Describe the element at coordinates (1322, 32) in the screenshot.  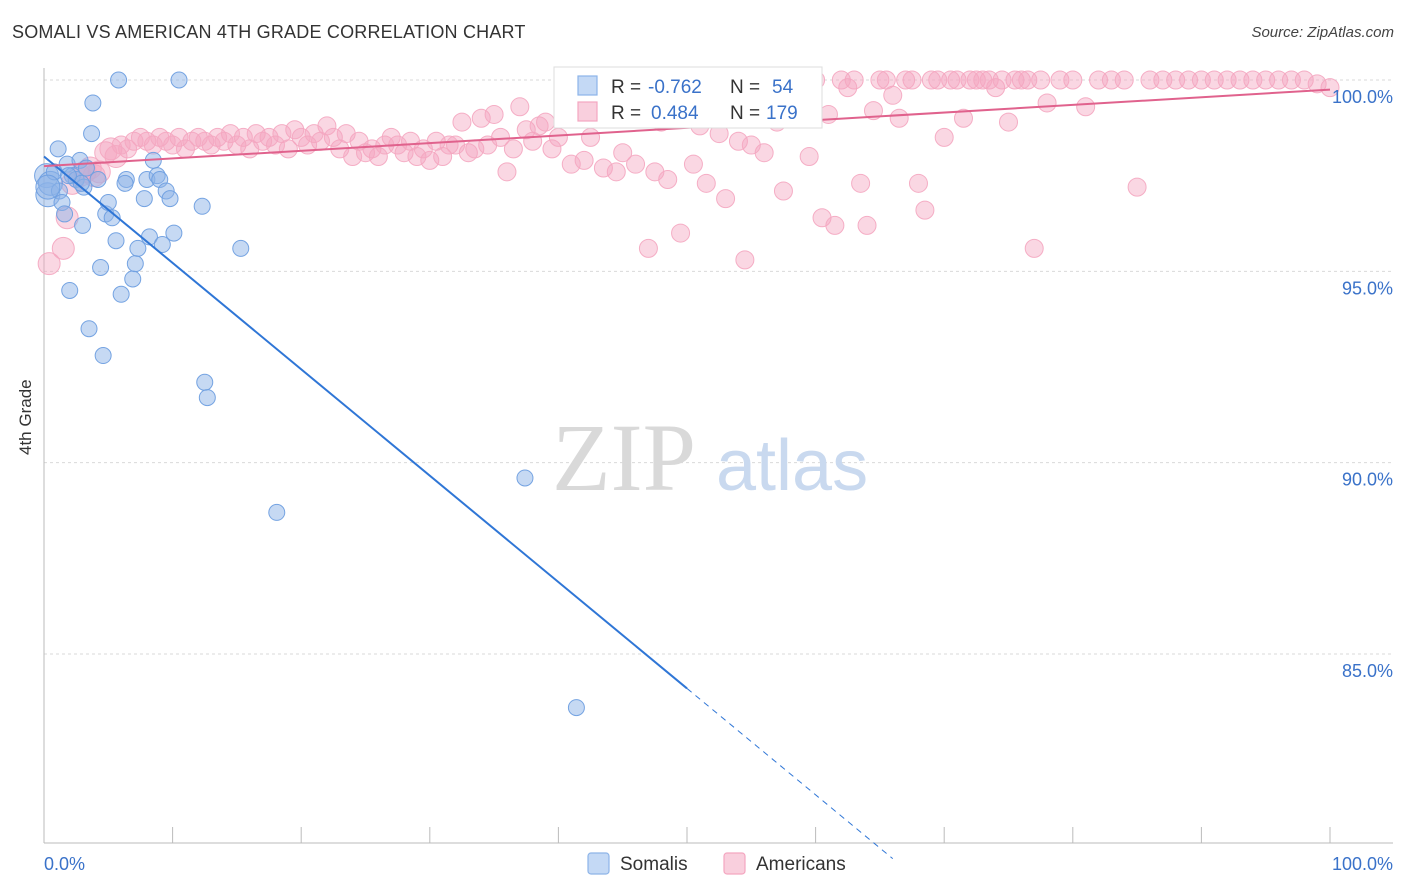
I see `chart-source: Source: ZipAtlas.com` at that location.